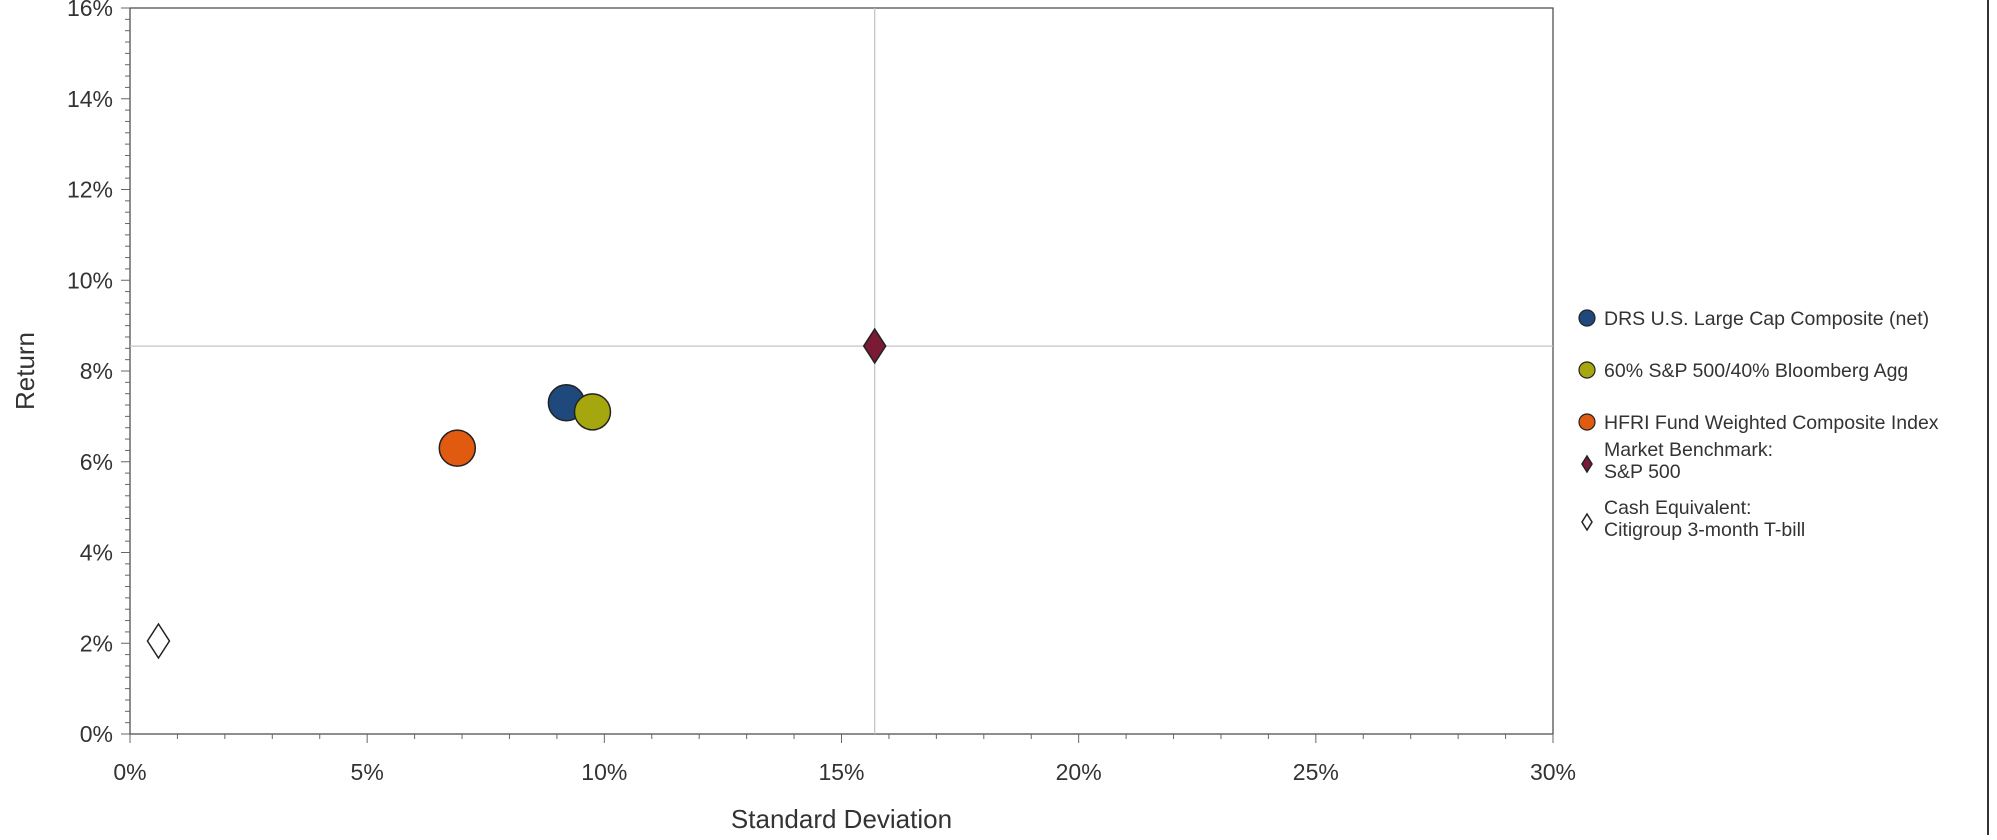 This screenshot has height=840, width=1997. I want to click on x-tick-label: 0%, so click(129, 772).